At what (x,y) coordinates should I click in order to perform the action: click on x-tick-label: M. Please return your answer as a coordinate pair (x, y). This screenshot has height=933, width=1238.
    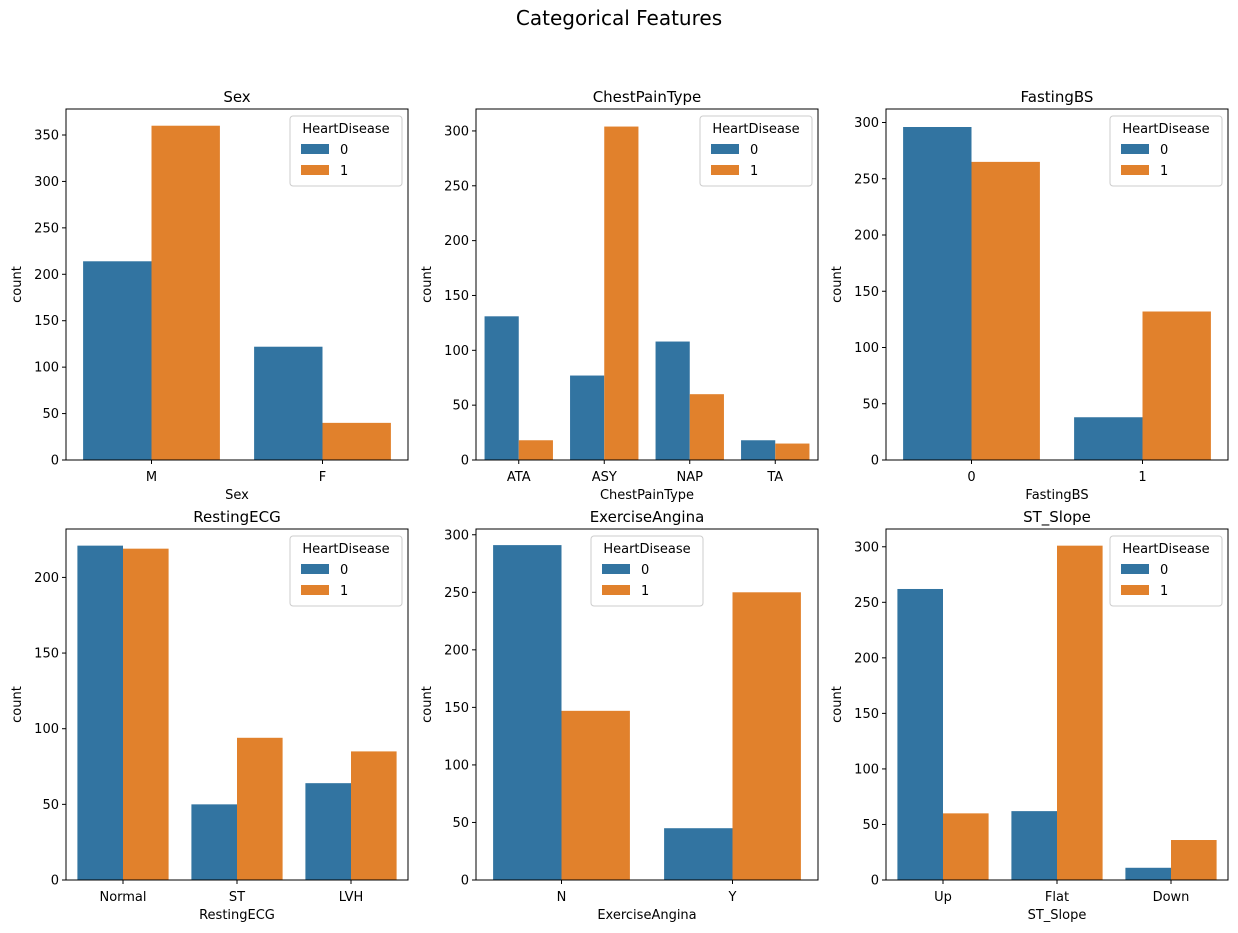
    Looking at the image, I should click on (151, 477).